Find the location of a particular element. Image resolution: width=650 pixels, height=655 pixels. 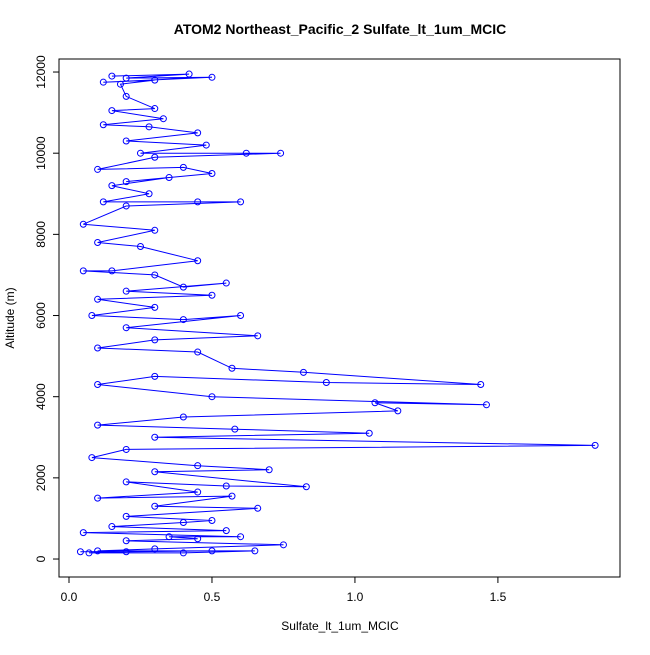

x-tick-label: 0.5 is located at coordinates (212, 597).